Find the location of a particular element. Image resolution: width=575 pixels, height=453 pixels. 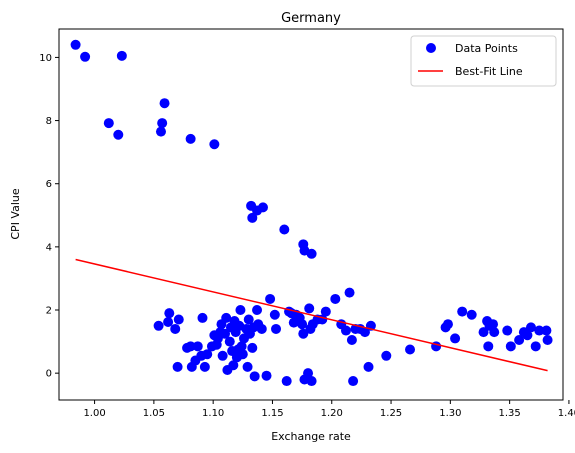

x-tick-label: 1.30 is located at coordinates (450, 413).